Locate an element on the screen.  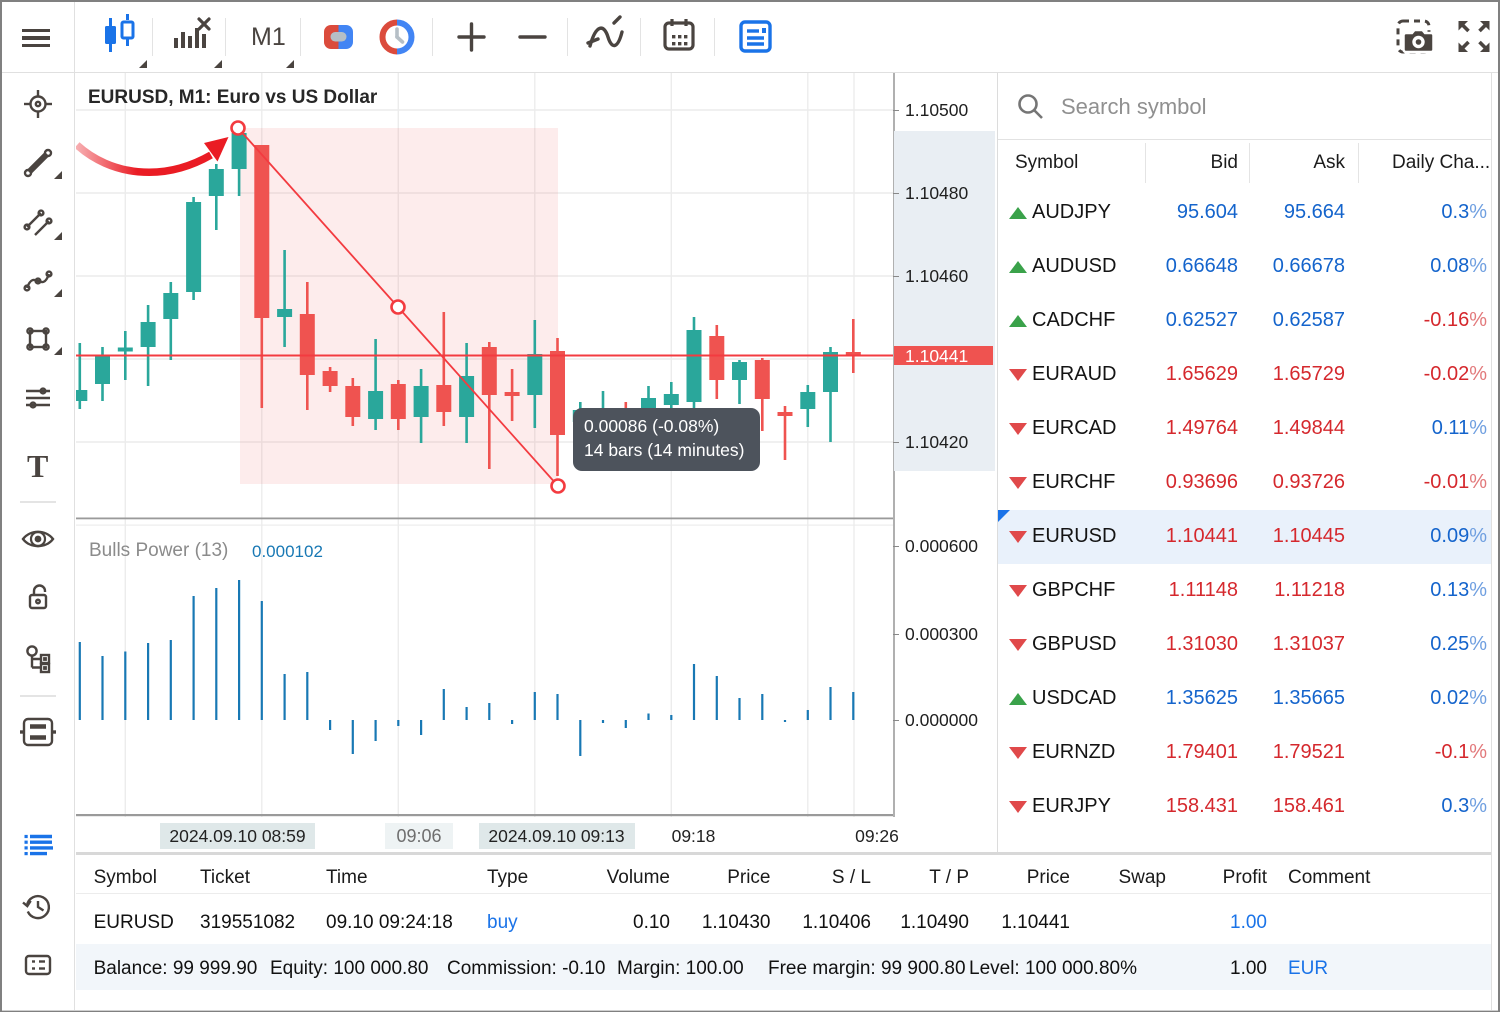
svg-text: T is located at coordinates (37, 466).